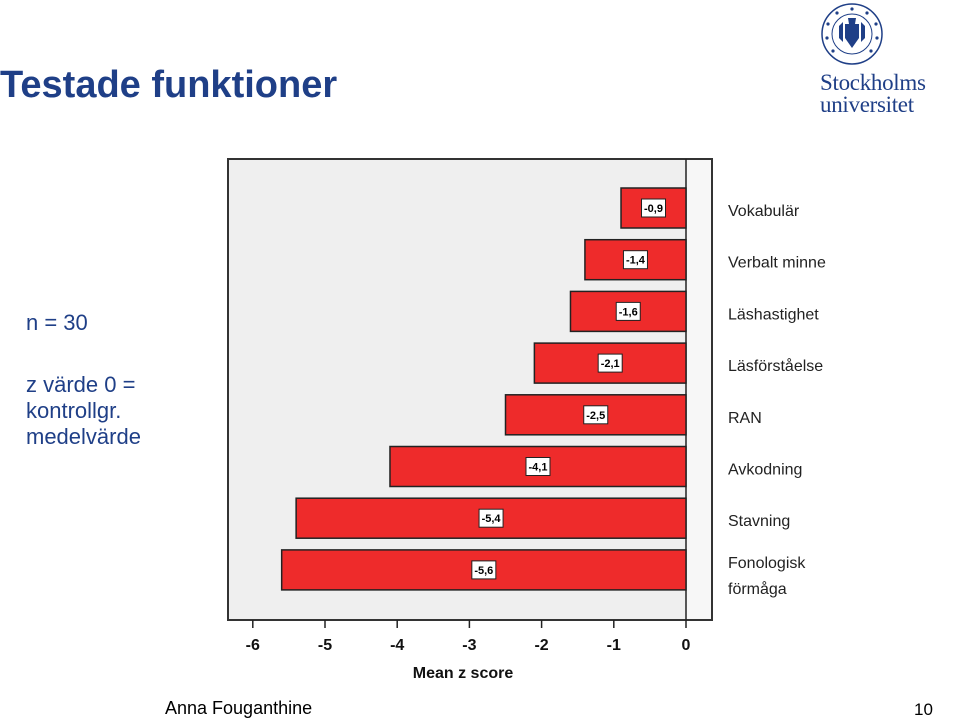 The height and width of the screenshot is (720, 960). What do you see at coordinates (397, 645) in the screenshot?
I see `x-tick-label-3: -4` at bounding box center [397, 645].